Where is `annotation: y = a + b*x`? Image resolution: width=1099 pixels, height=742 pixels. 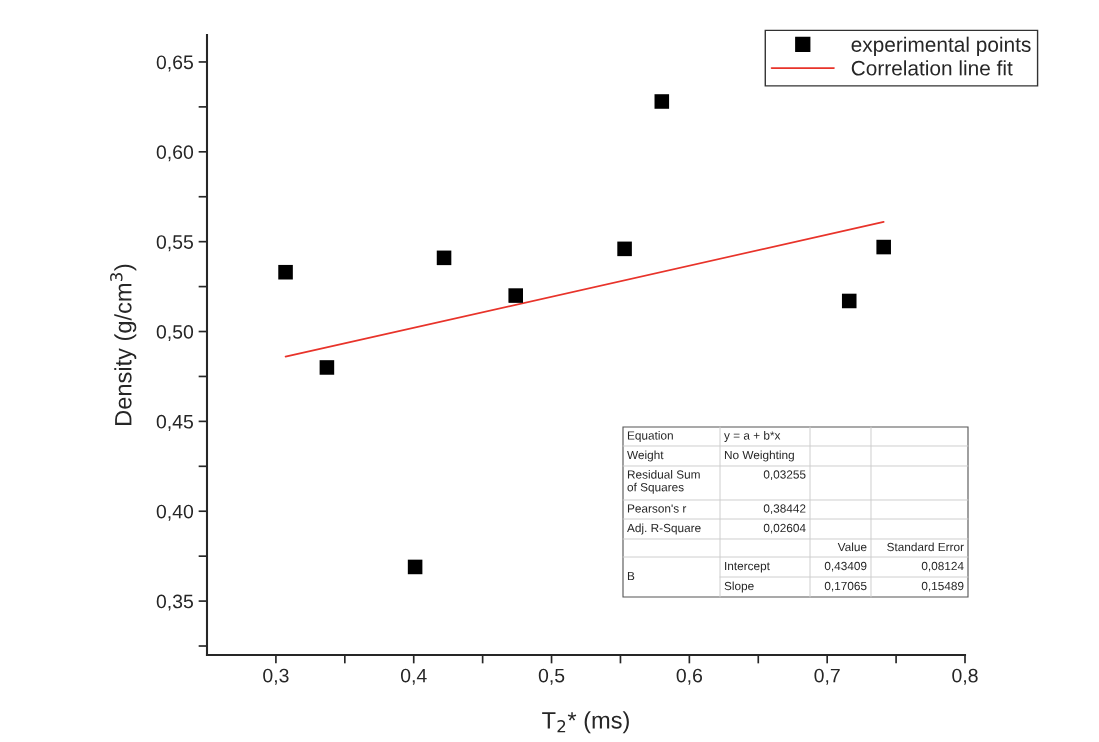 annotation: y = a + b*x is located at coordinates (752, 436).